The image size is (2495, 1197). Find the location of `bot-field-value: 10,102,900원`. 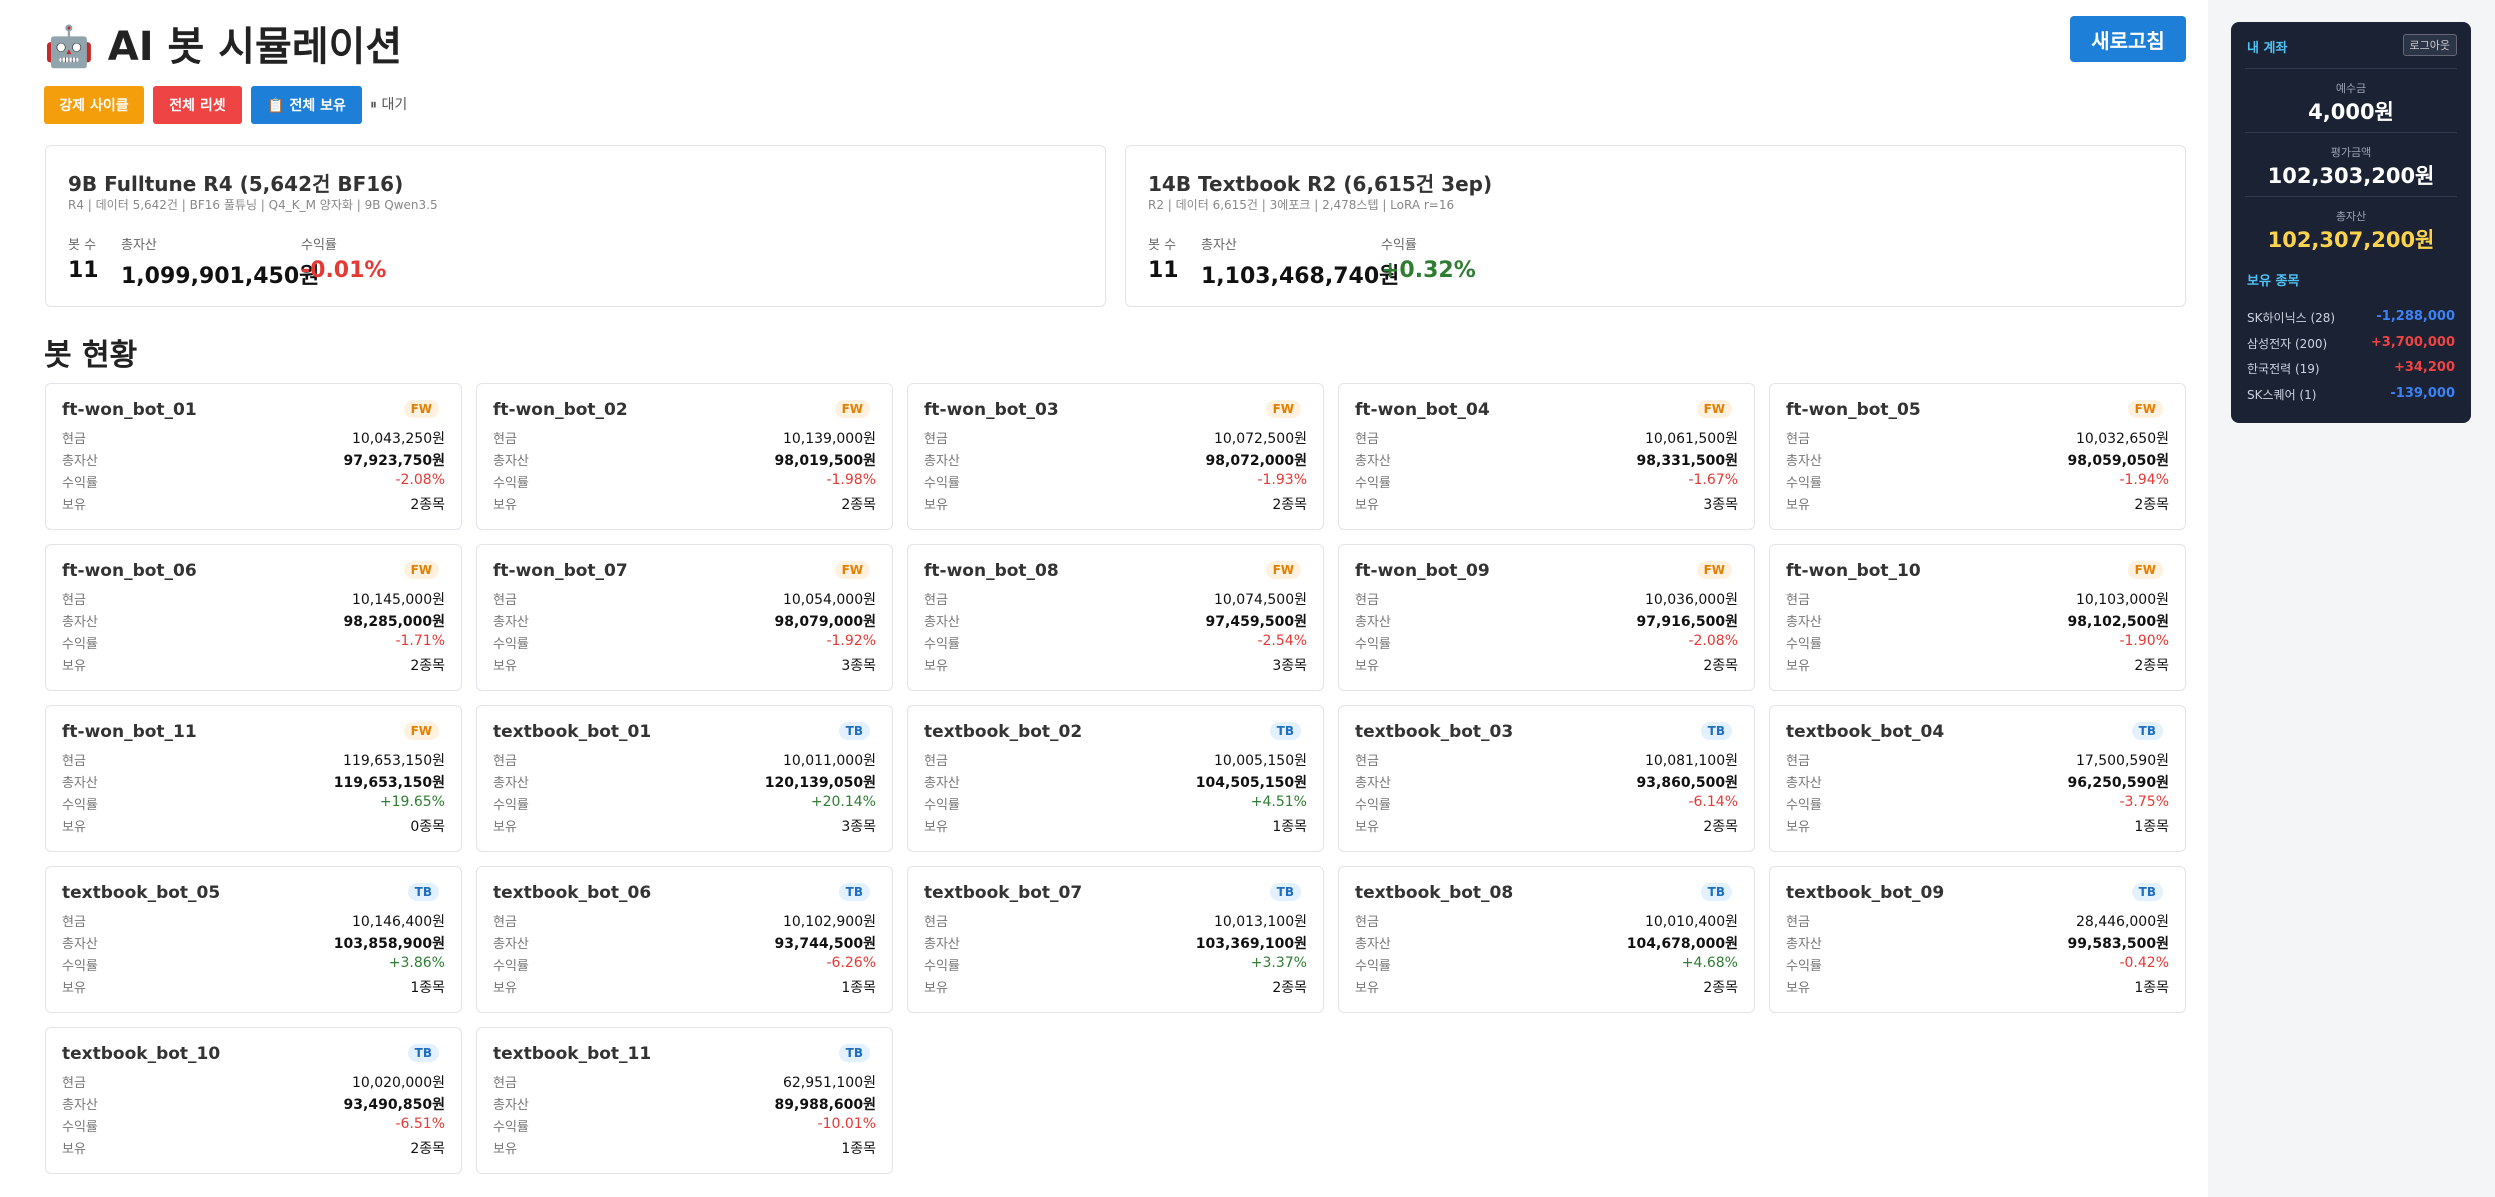

bot-field-value: 10,102,900원 is located at coordinates (829, 922).